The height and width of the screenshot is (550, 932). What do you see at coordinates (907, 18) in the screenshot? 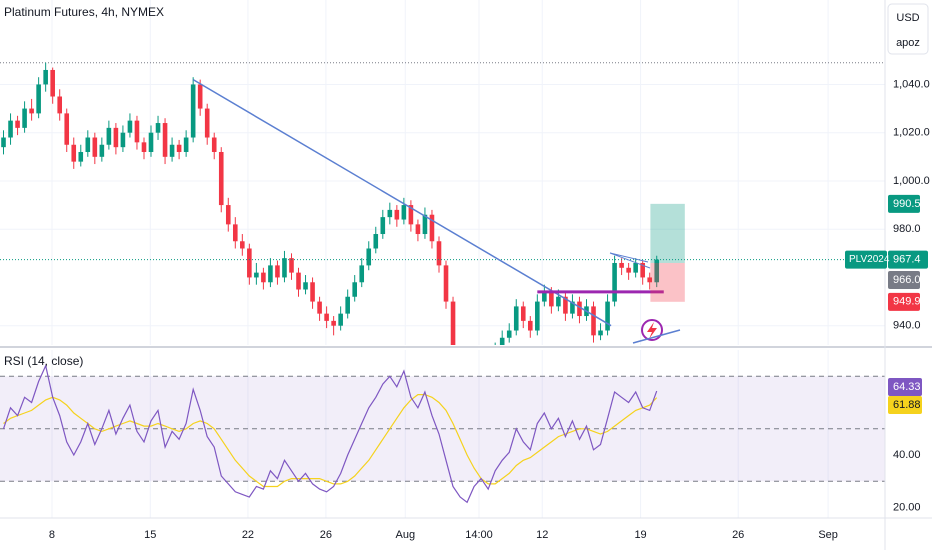
I see `currency: USD` at bounding box center [907, 18].